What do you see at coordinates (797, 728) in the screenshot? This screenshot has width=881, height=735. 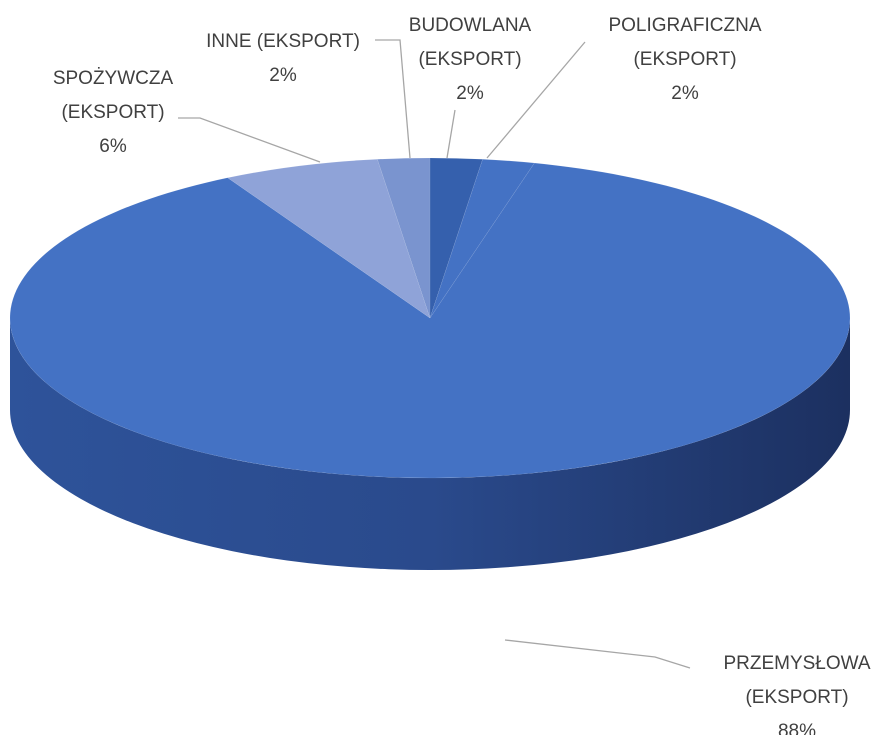 I see `value-label: 88%` at bounding box center [797, 728].